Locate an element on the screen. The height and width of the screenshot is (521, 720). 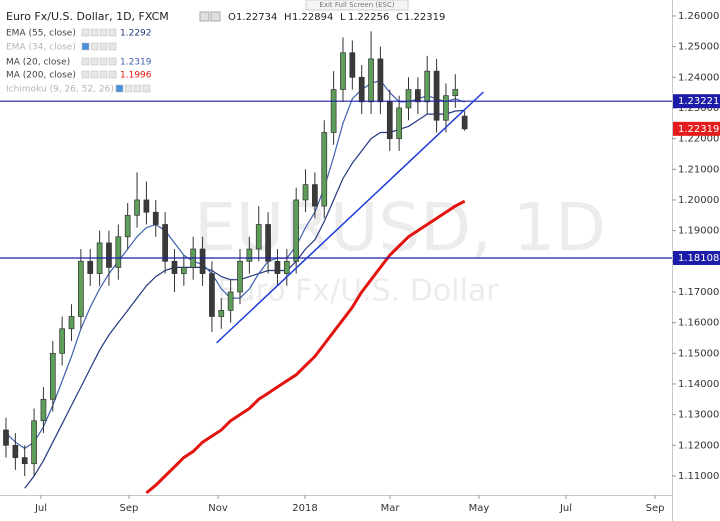
y-tick-label: 1.13000 is located at coordinates (698, 415).